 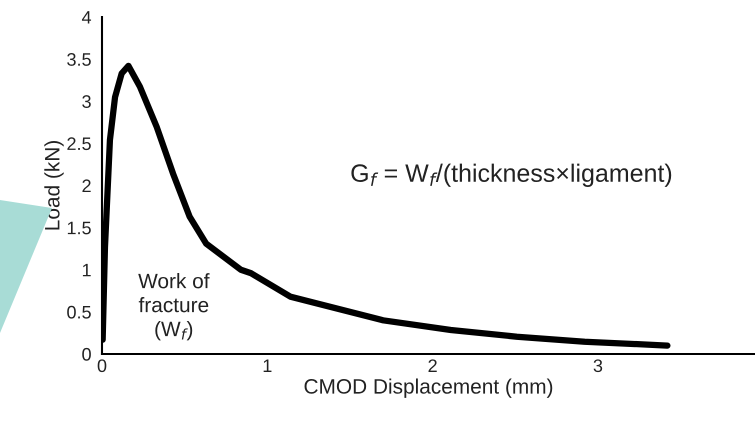 I want to click on y-tick-label: 1, so click(x=86, y=270).